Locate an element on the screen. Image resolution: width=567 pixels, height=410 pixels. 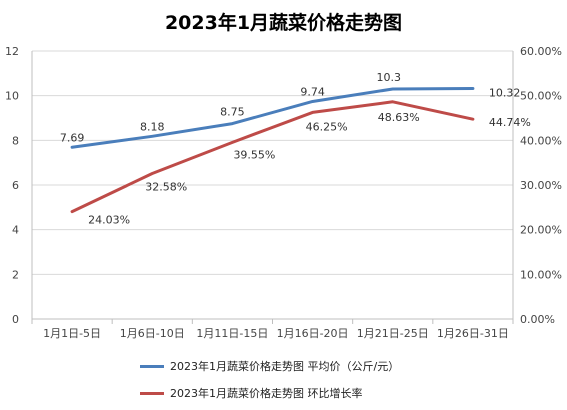
series-line-price is located at coordinates (272, 118).